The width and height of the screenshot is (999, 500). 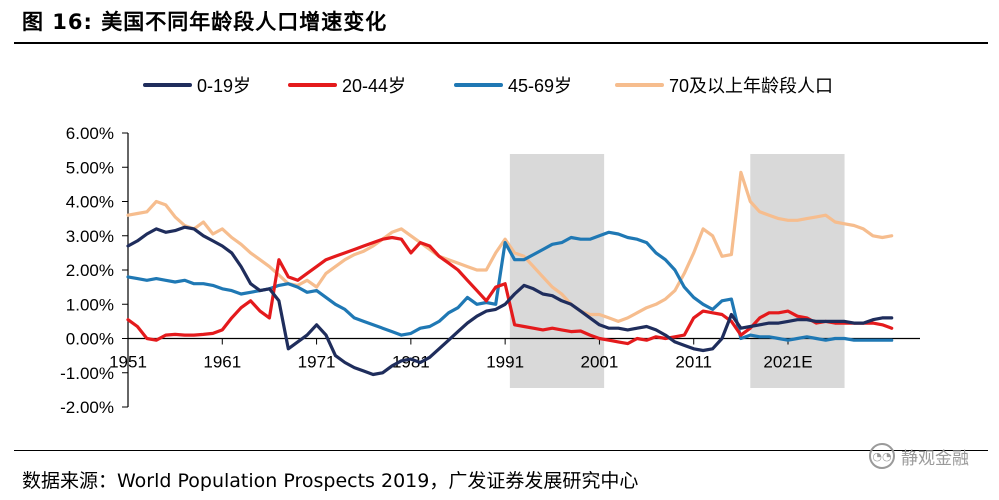 I want to click on y-tick-label: 6.00%, so click(x=90, y=133).